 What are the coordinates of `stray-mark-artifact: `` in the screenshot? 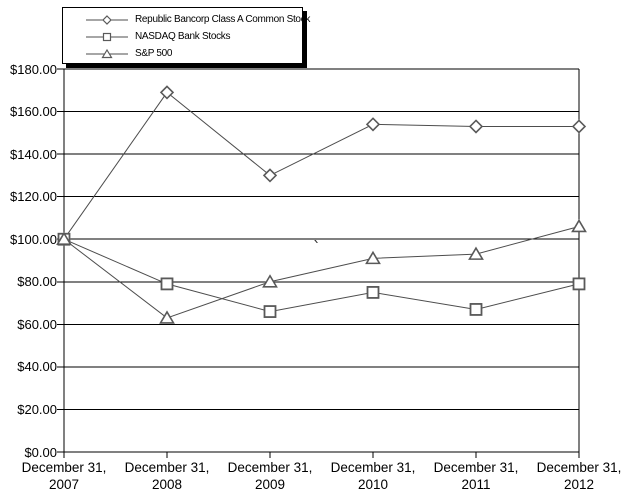 It's located at (317, 247).